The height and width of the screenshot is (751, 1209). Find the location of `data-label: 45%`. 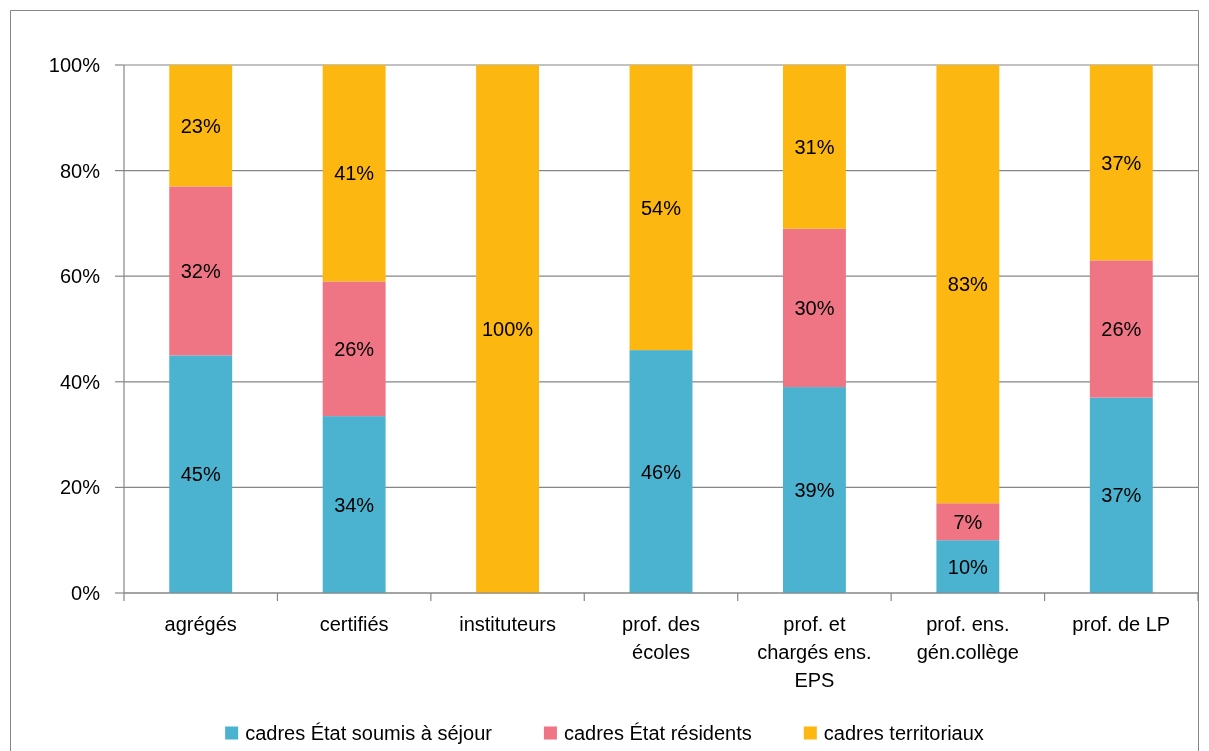

data-label: 45% is located at coordinates (200, 474).